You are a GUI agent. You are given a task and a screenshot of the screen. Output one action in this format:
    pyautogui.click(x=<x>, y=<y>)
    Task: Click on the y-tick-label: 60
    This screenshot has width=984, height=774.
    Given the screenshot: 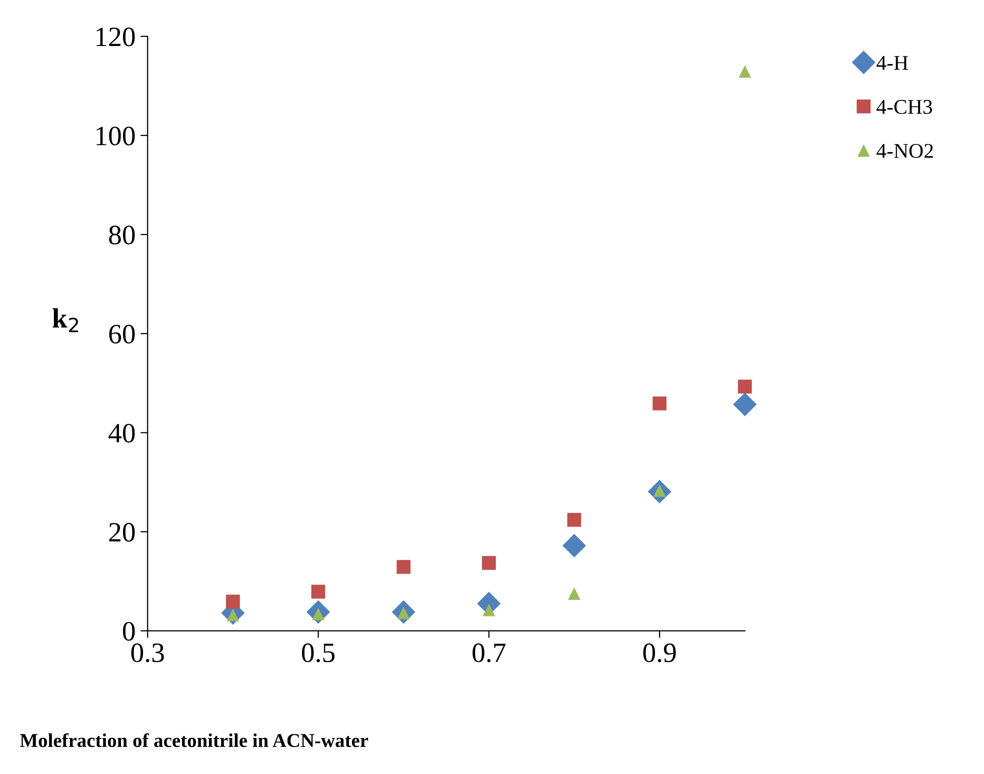 What is the action you would take?
    pyautogui.click(x=122, y=334)
    